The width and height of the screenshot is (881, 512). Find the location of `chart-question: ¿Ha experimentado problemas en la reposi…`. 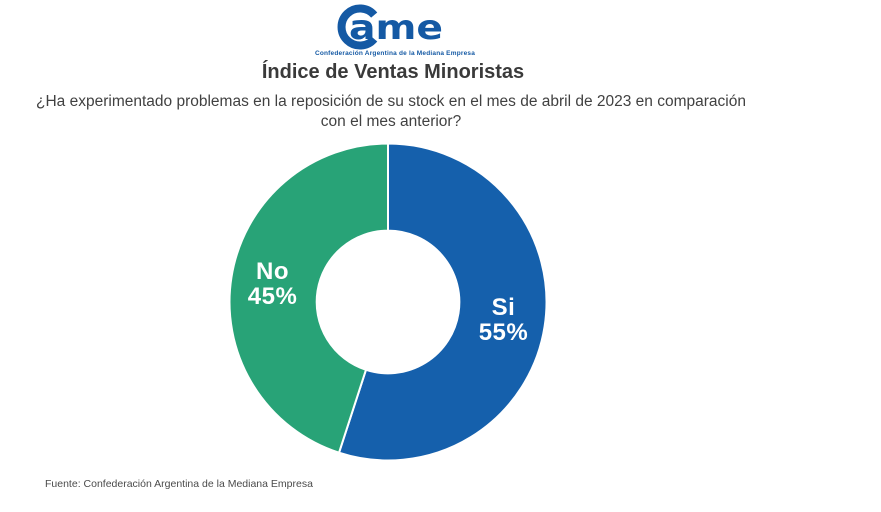

chart-question: ¿Ha experimentado problemas en la reposi… is located at coordinates (391, 112).